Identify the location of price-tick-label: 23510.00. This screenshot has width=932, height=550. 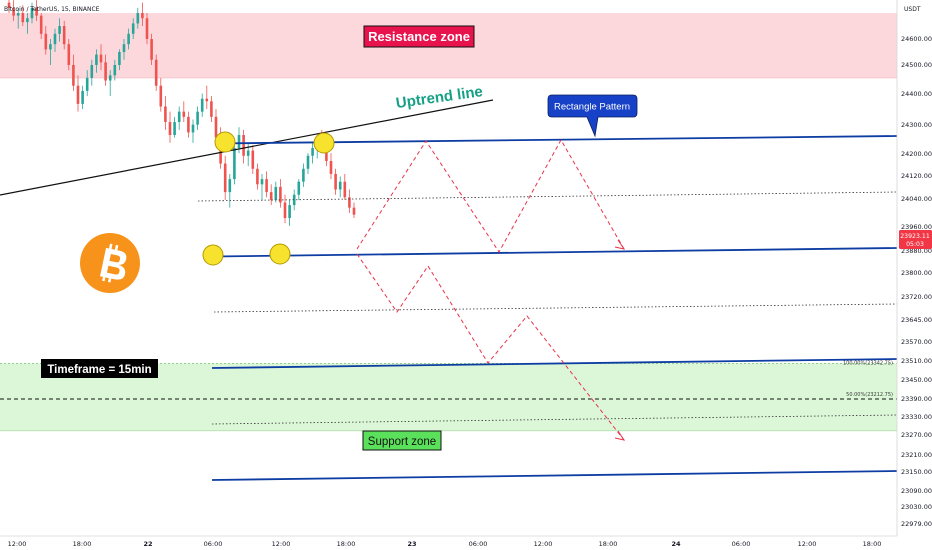
(916, 361).